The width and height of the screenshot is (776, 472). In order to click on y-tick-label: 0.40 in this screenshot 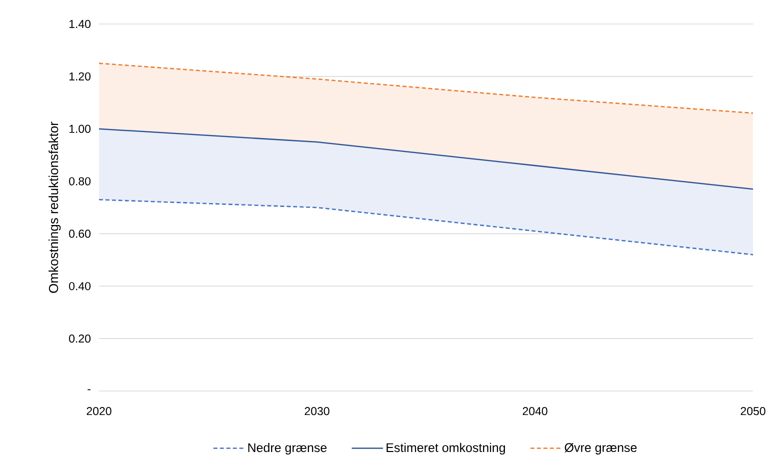, I will do `click(80, 286)`.